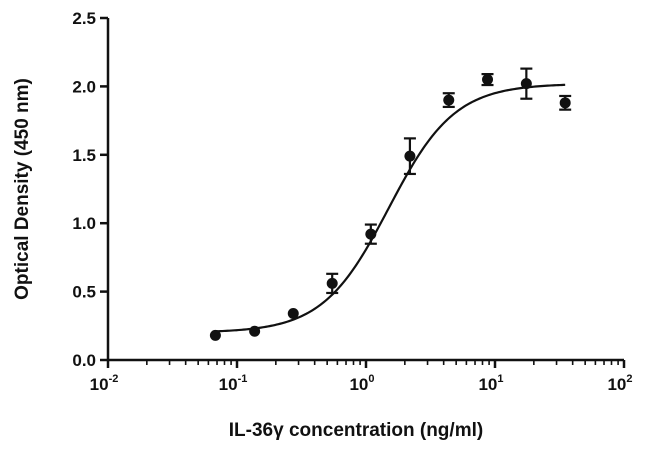 Image resolution: width=650 pixels, height=449 pixels. What do you see at coordinates (104, 383) in the screenshot?
I see `x-tick-label: 10⁻²` at bounding box center [104, 383].